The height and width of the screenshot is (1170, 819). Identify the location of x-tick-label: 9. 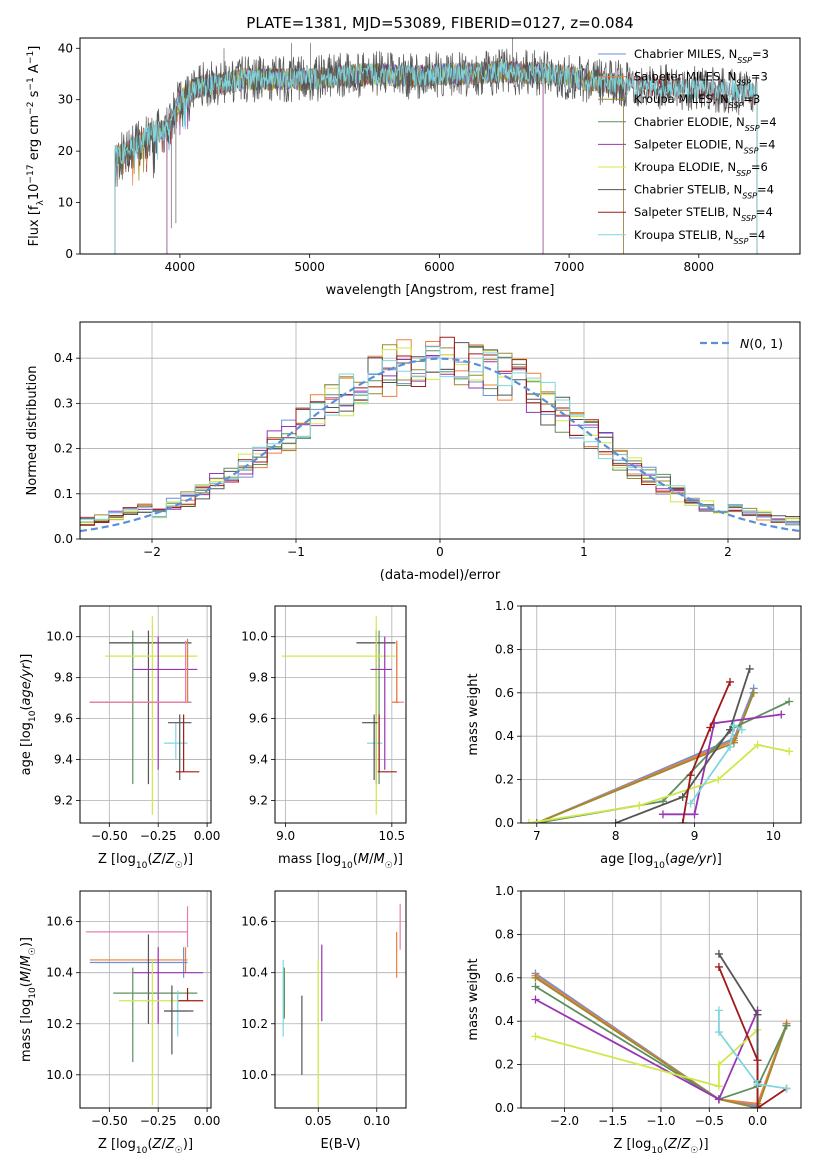
(695, 836).